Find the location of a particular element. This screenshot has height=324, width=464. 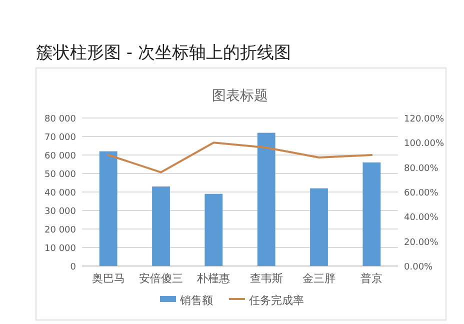

y-tick-label: 50 000 is located at coordinates (60, 175).